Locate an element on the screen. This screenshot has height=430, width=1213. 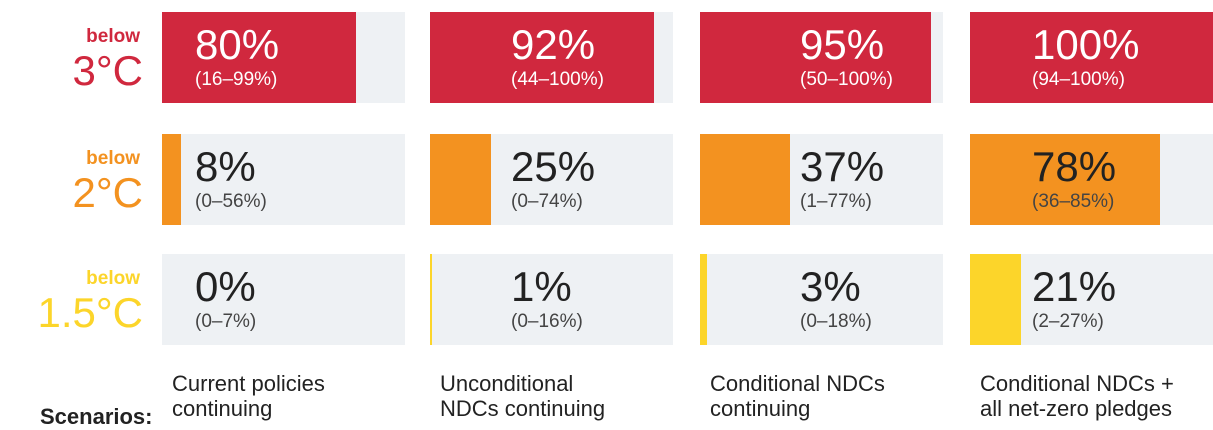
value-label: 78% is located at coordinates (1074, 166).